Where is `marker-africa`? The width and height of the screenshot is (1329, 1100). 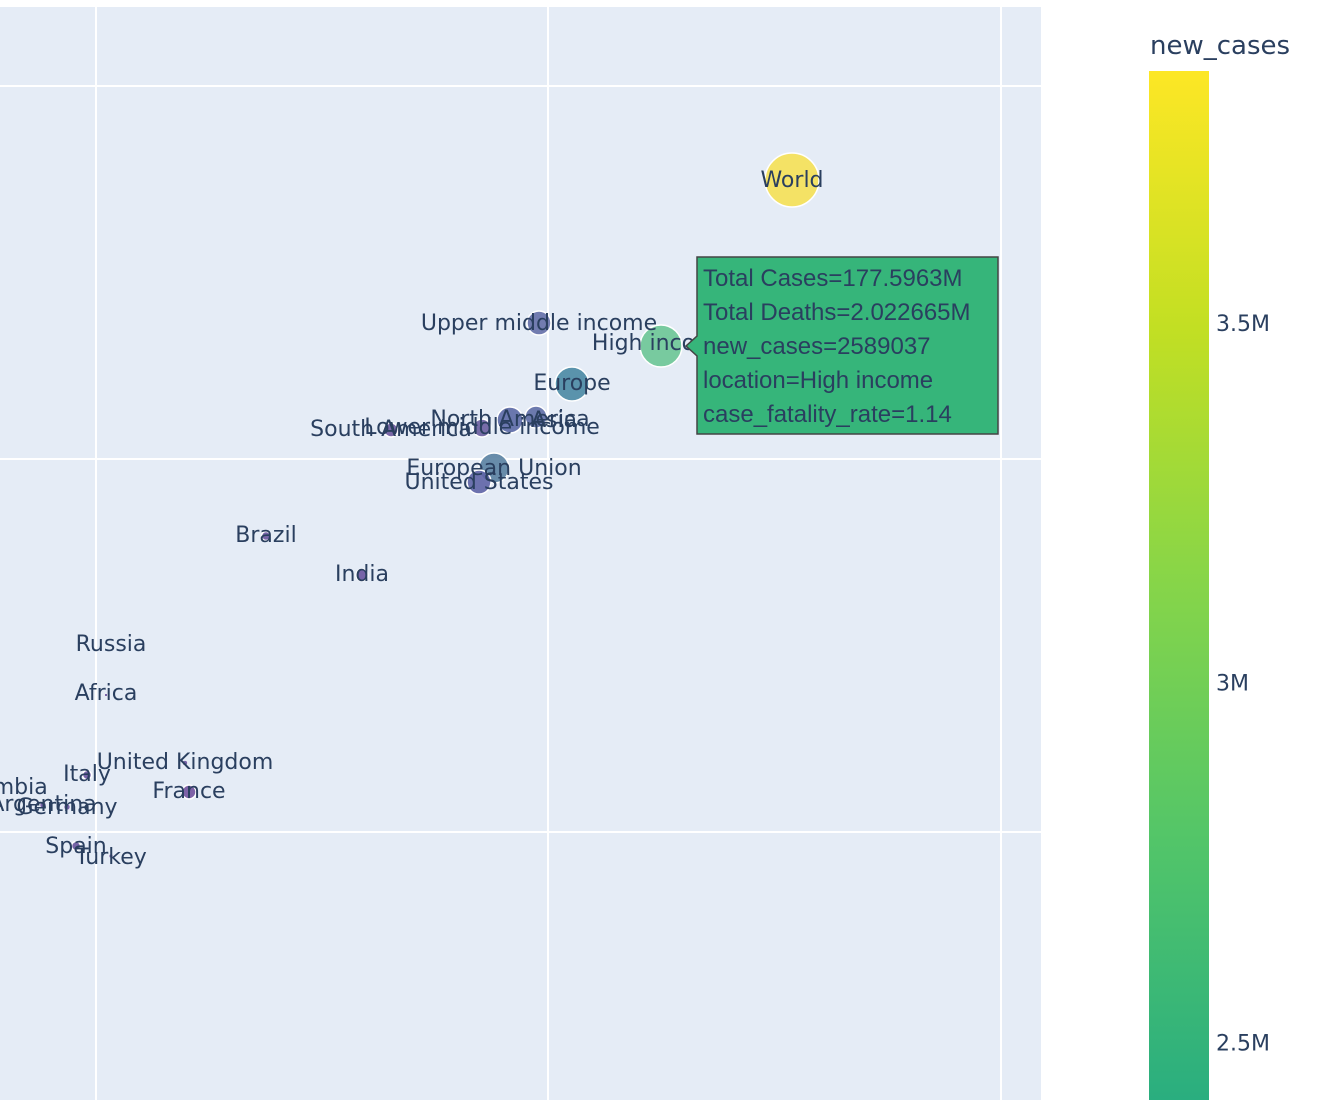
marker-africa is located at coordinates (106, 695).